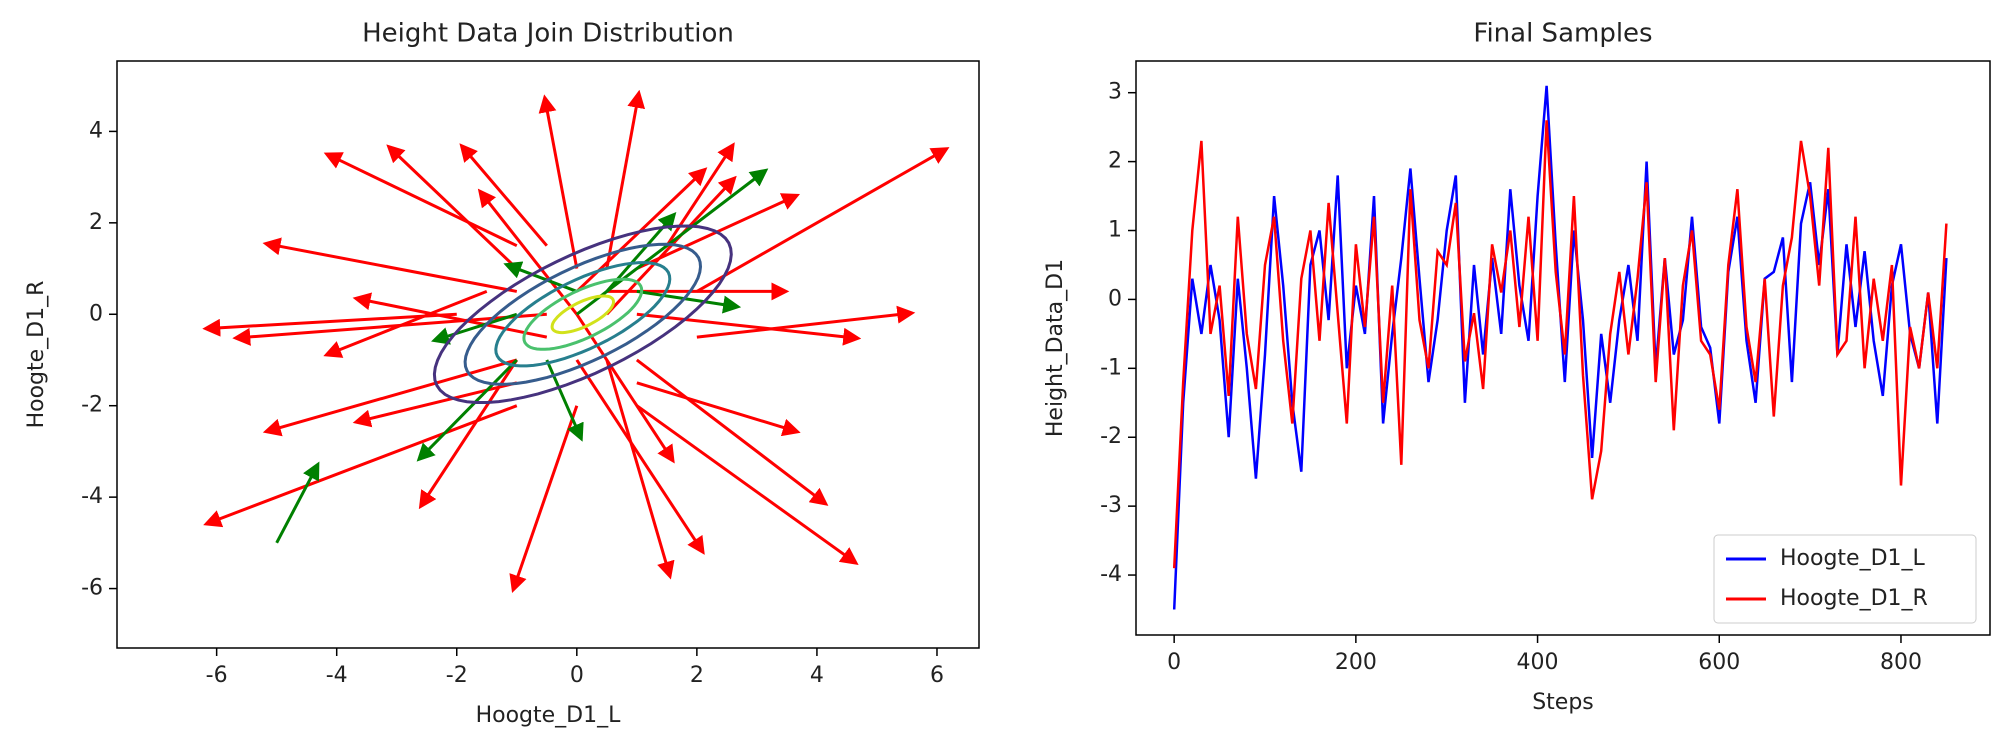 The width and height of the screenshot is (2000, 752). What do you see at coordinates (549, 715) in the screenshot?
I see `x-axis-label: Hoogte_D1_L` at bounding box center [549, 715].